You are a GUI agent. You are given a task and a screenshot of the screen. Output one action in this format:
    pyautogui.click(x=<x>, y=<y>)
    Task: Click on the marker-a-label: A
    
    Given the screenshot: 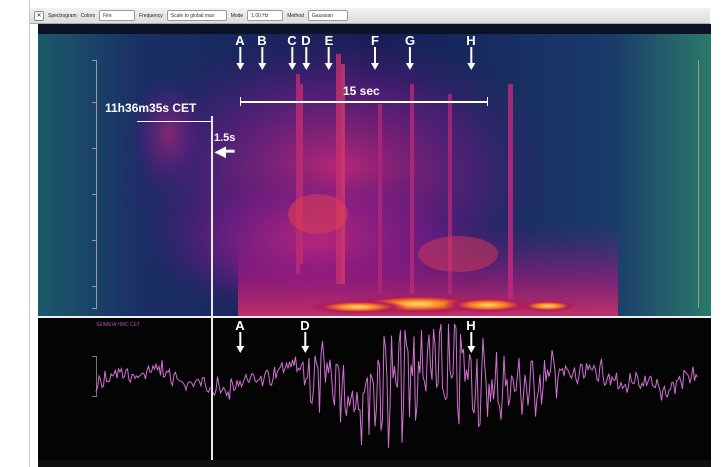 What is the action you would take?
    pyautogui.click(x=240, y=40)
    